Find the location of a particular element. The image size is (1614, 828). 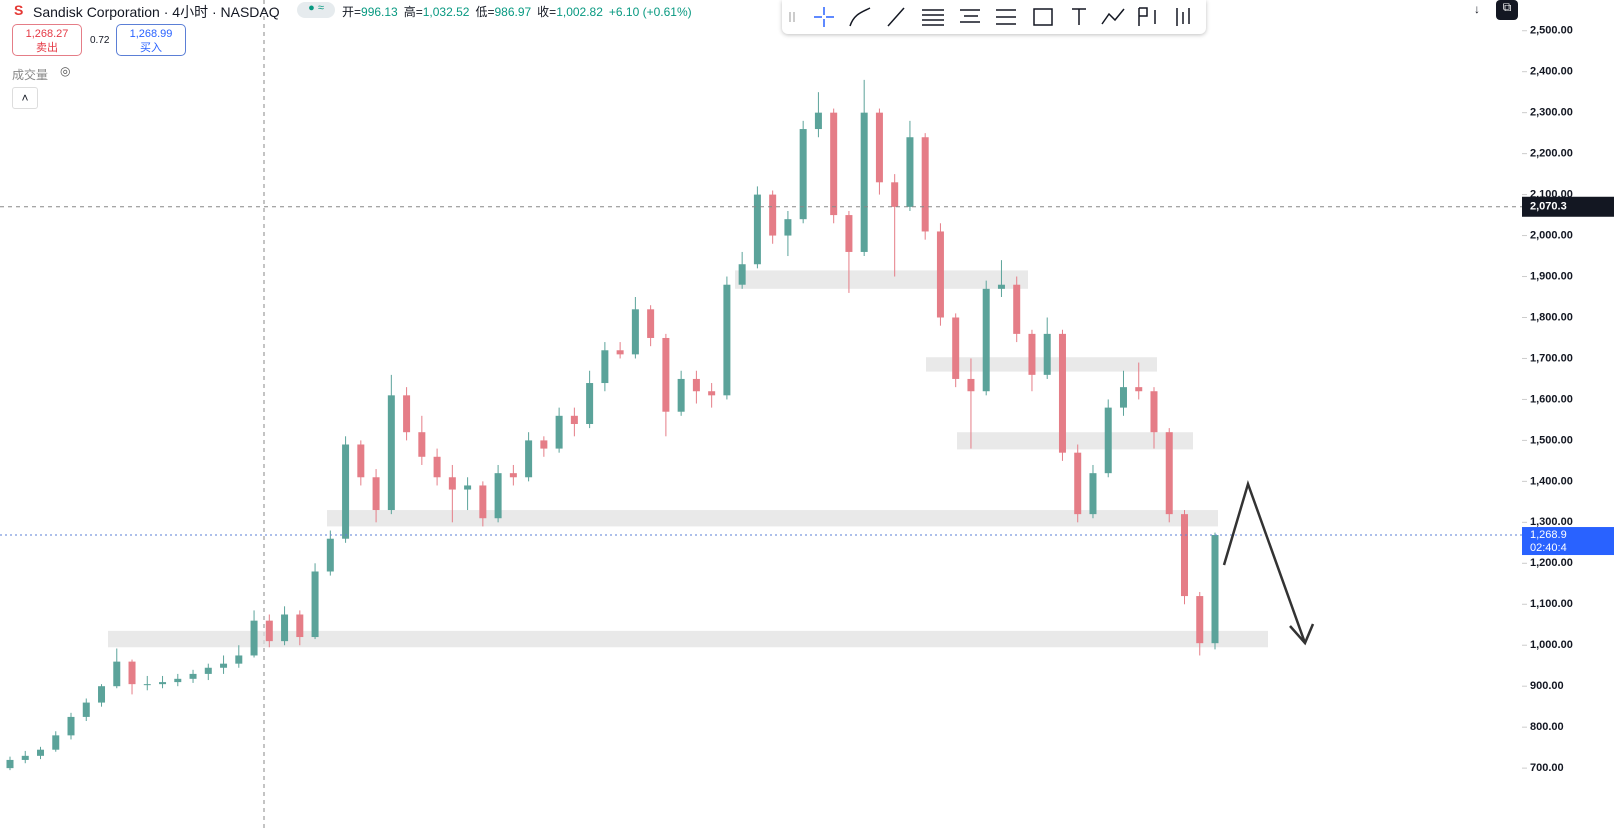

y-tick-label: 1,600.00 is located at coordinates (1551, 399).